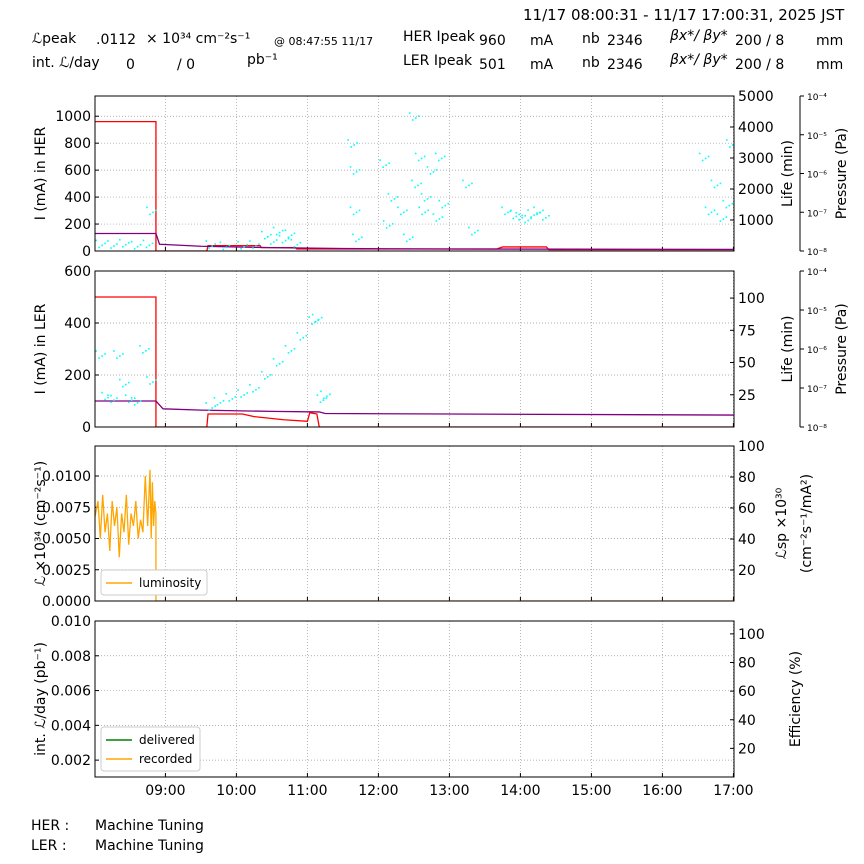 Image resolution: width=864 pixels, height=864 pixels. Describe the element at coordinates (414, 523) in the screenshot. I see `plot-frame` at that location.